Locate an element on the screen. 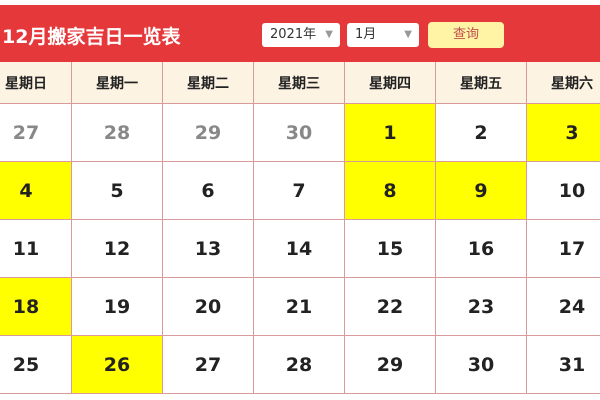  day-cell: 17 is located at coordinates (563, 249).